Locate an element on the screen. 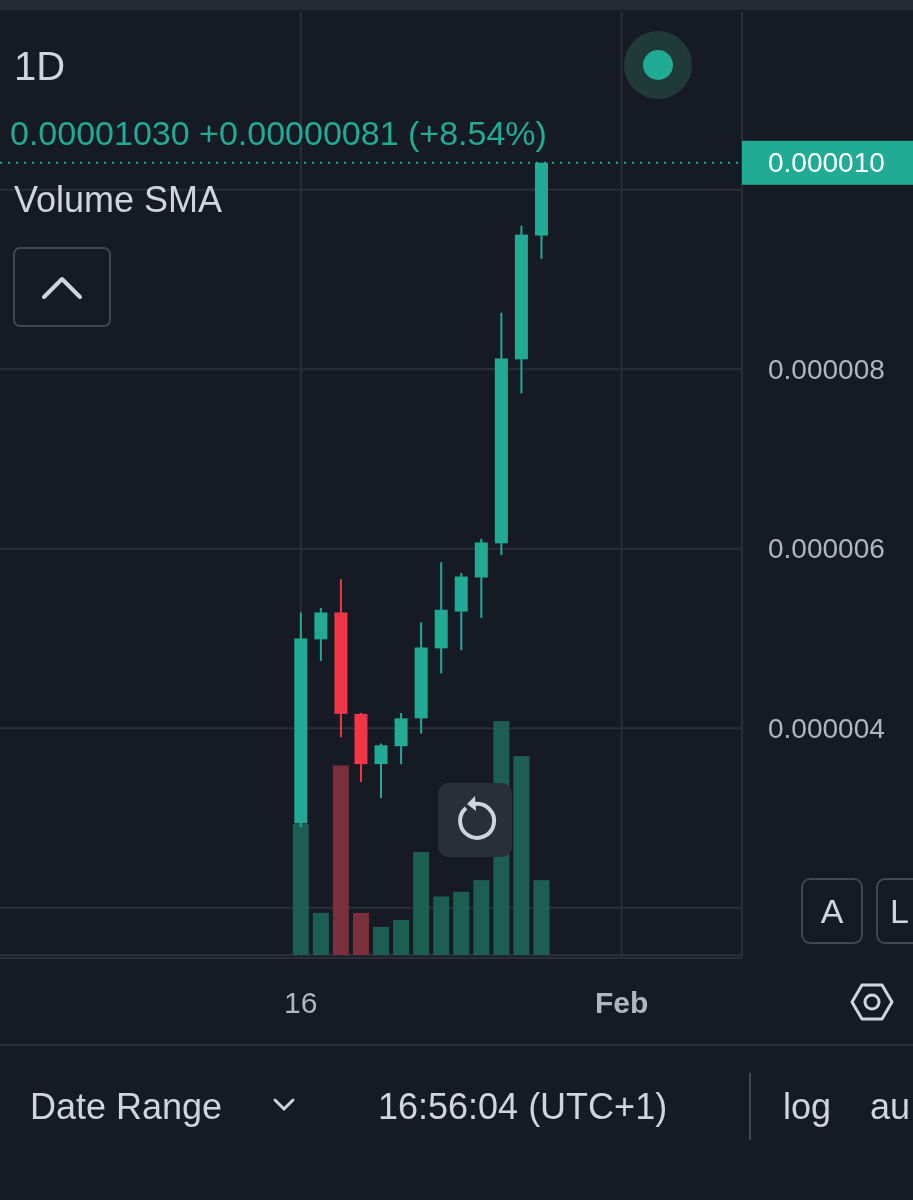 This screenshot has width=913, height=1200. x-tick-label: 16 is located at coordinates (301, 1002).